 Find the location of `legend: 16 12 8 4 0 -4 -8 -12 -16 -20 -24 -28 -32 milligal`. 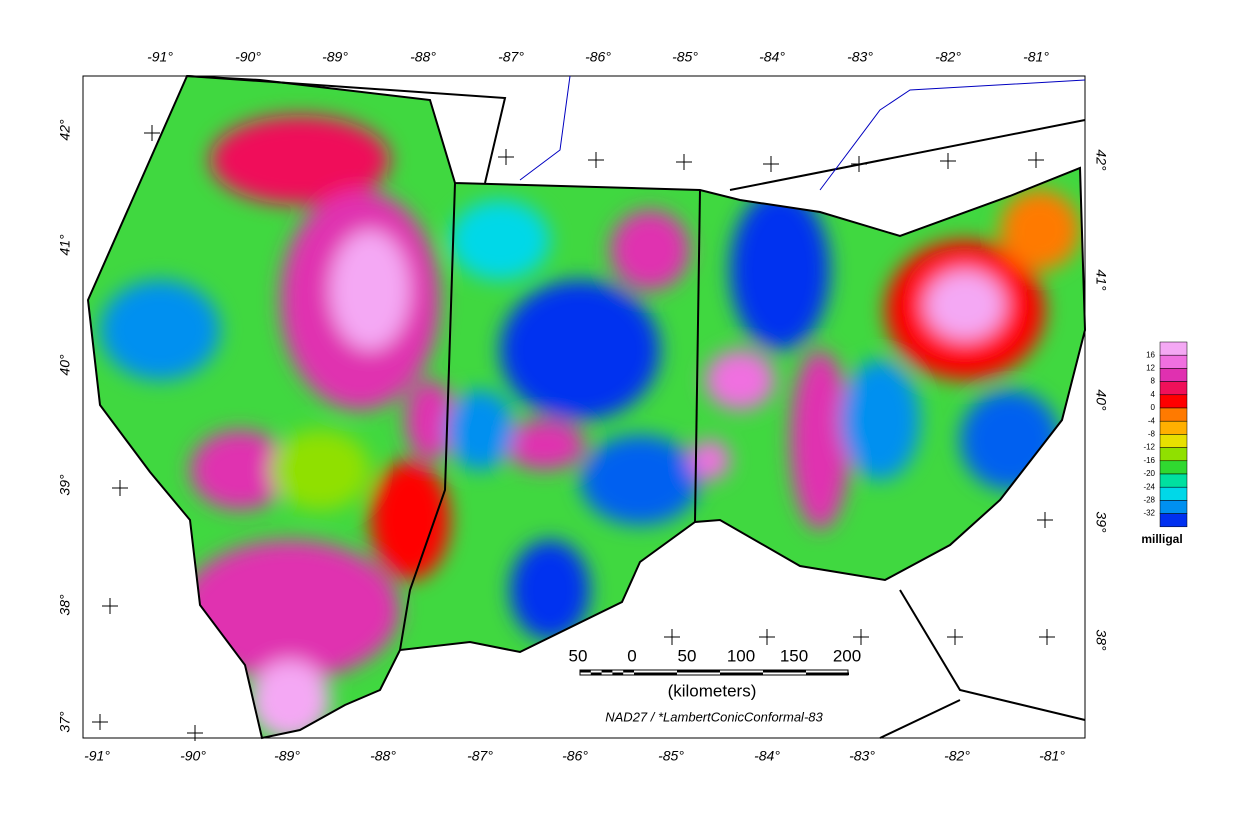

legend: 16 12 8 4 0 -4 -8 -12 -16 -20 -24 -28 -32 milligal is located at coordinates (1164, 443).